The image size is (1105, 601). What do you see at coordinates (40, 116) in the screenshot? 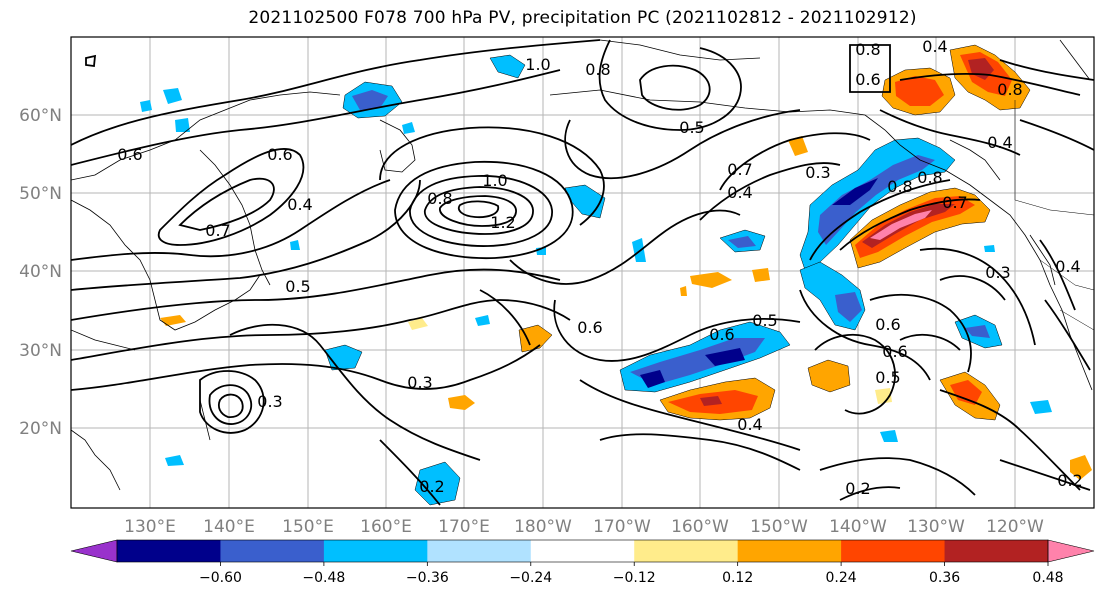
I see `lat-tick-label: 60°N` at bounding box center [40, 116].